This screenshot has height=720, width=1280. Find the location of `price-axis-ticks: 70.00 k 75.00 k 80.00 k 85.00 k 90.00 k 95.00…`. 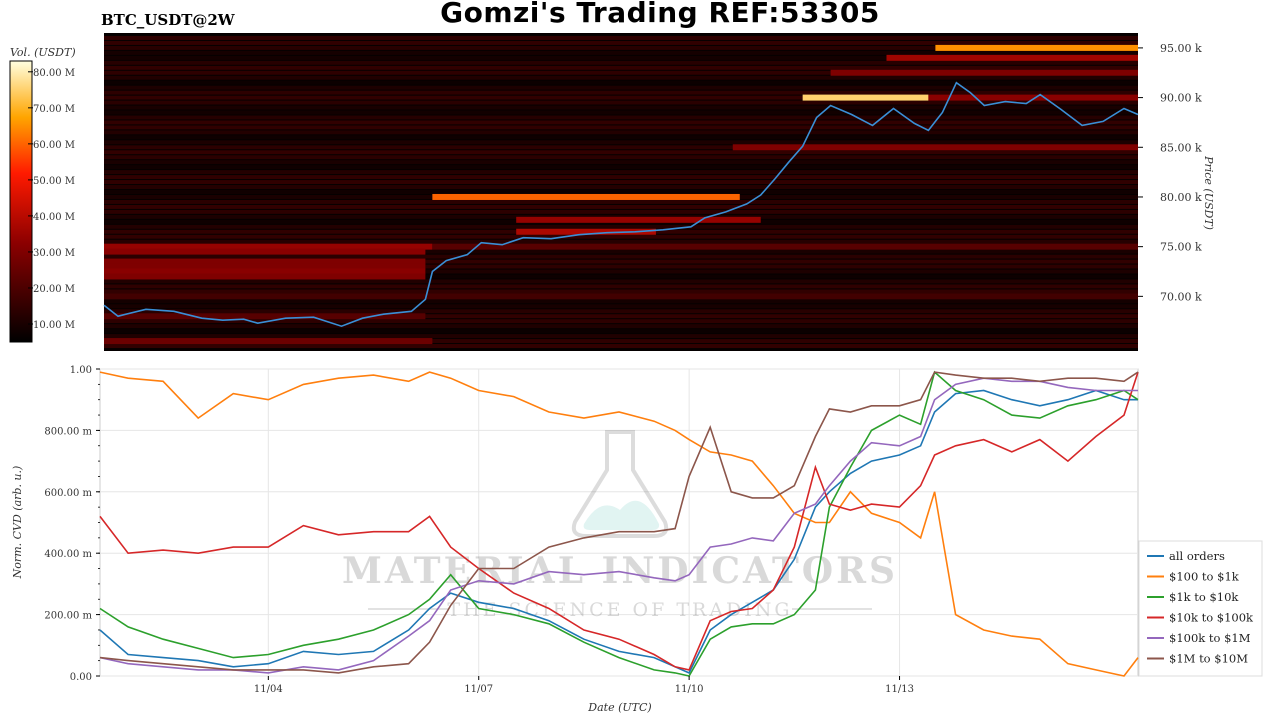

price-axis-ticks: 70.00 k 75.00 k 80.00 k 85.00 k 90.00 k 95.00… is located at coordinates (1170, 172).